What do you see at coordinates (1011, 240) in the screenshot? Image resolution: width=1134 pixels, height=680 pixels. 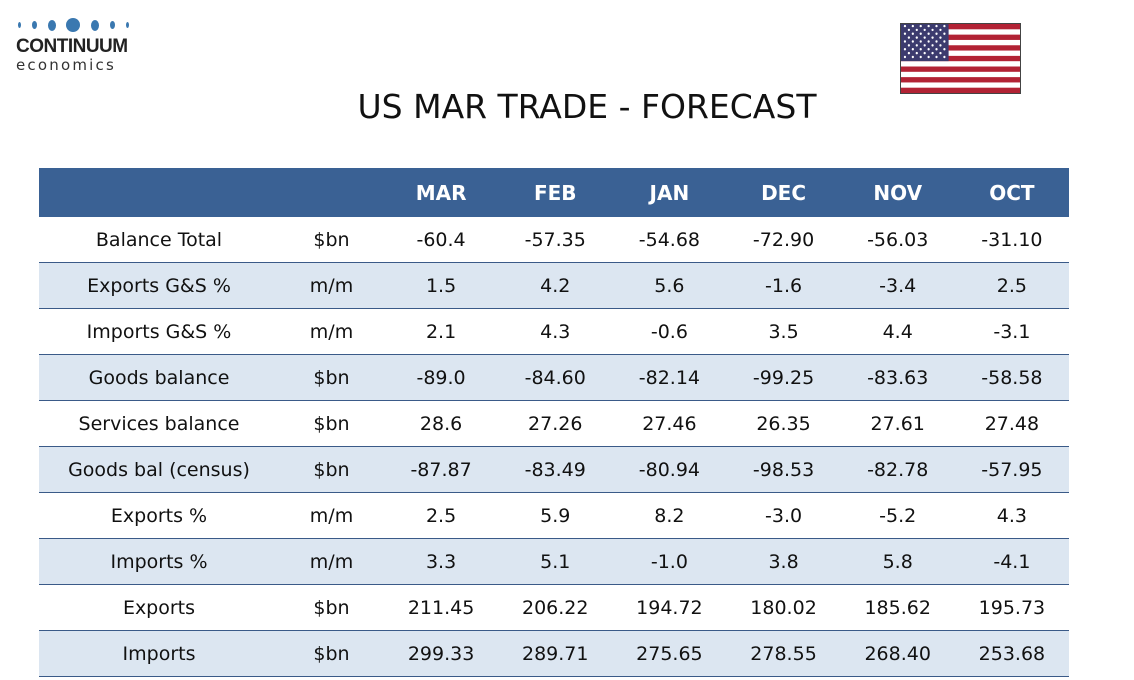 I see `cell-value: -31.10` at bounding box center [1011, 240].